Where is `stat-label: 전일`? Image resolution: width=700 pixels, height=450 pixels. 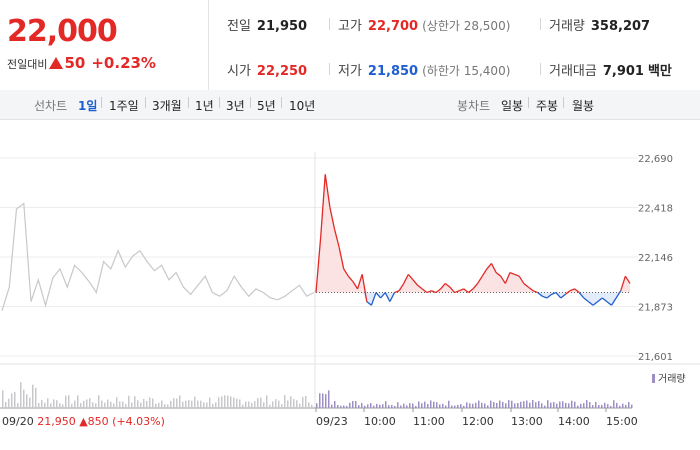 stat-label: 전일 is located at coordinates (239, 26).